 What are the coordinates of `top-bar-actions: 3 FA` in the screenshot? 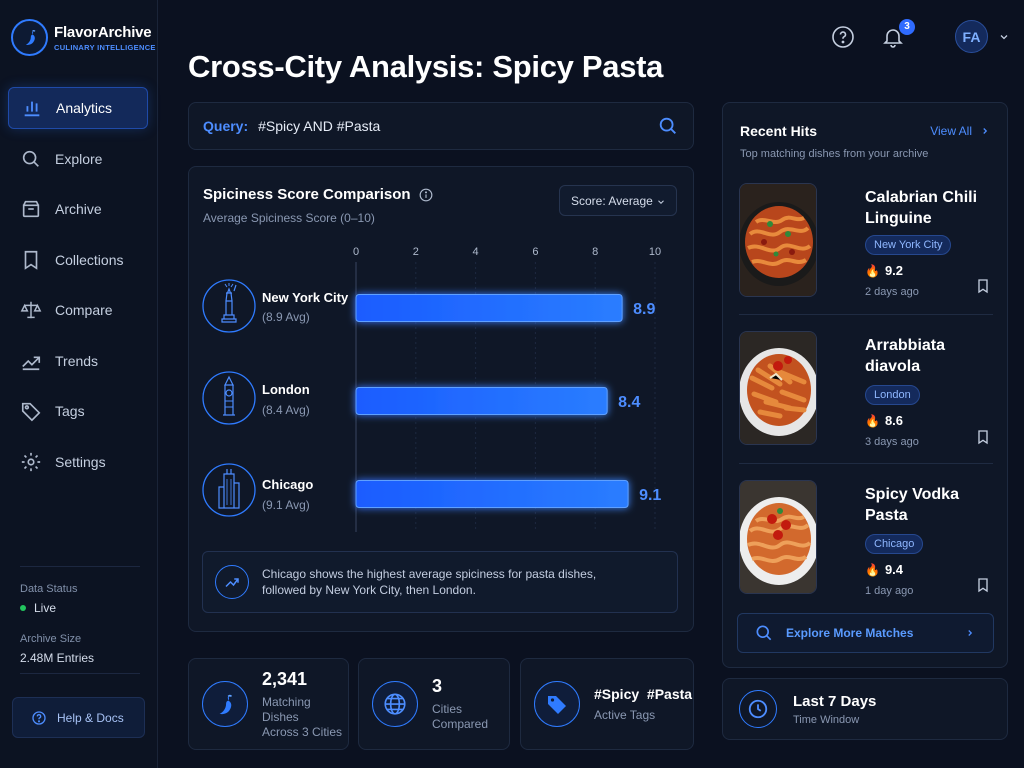 It's located at (919, 35).